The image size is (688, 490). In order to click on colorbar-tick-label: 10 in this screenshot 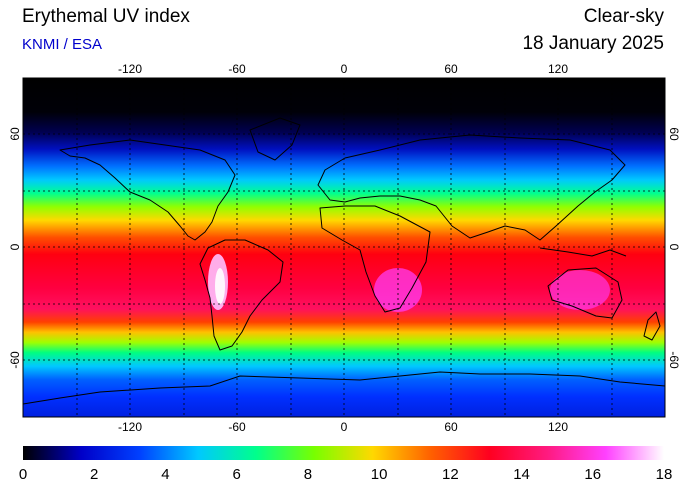, I will do `click(379, 474)`.